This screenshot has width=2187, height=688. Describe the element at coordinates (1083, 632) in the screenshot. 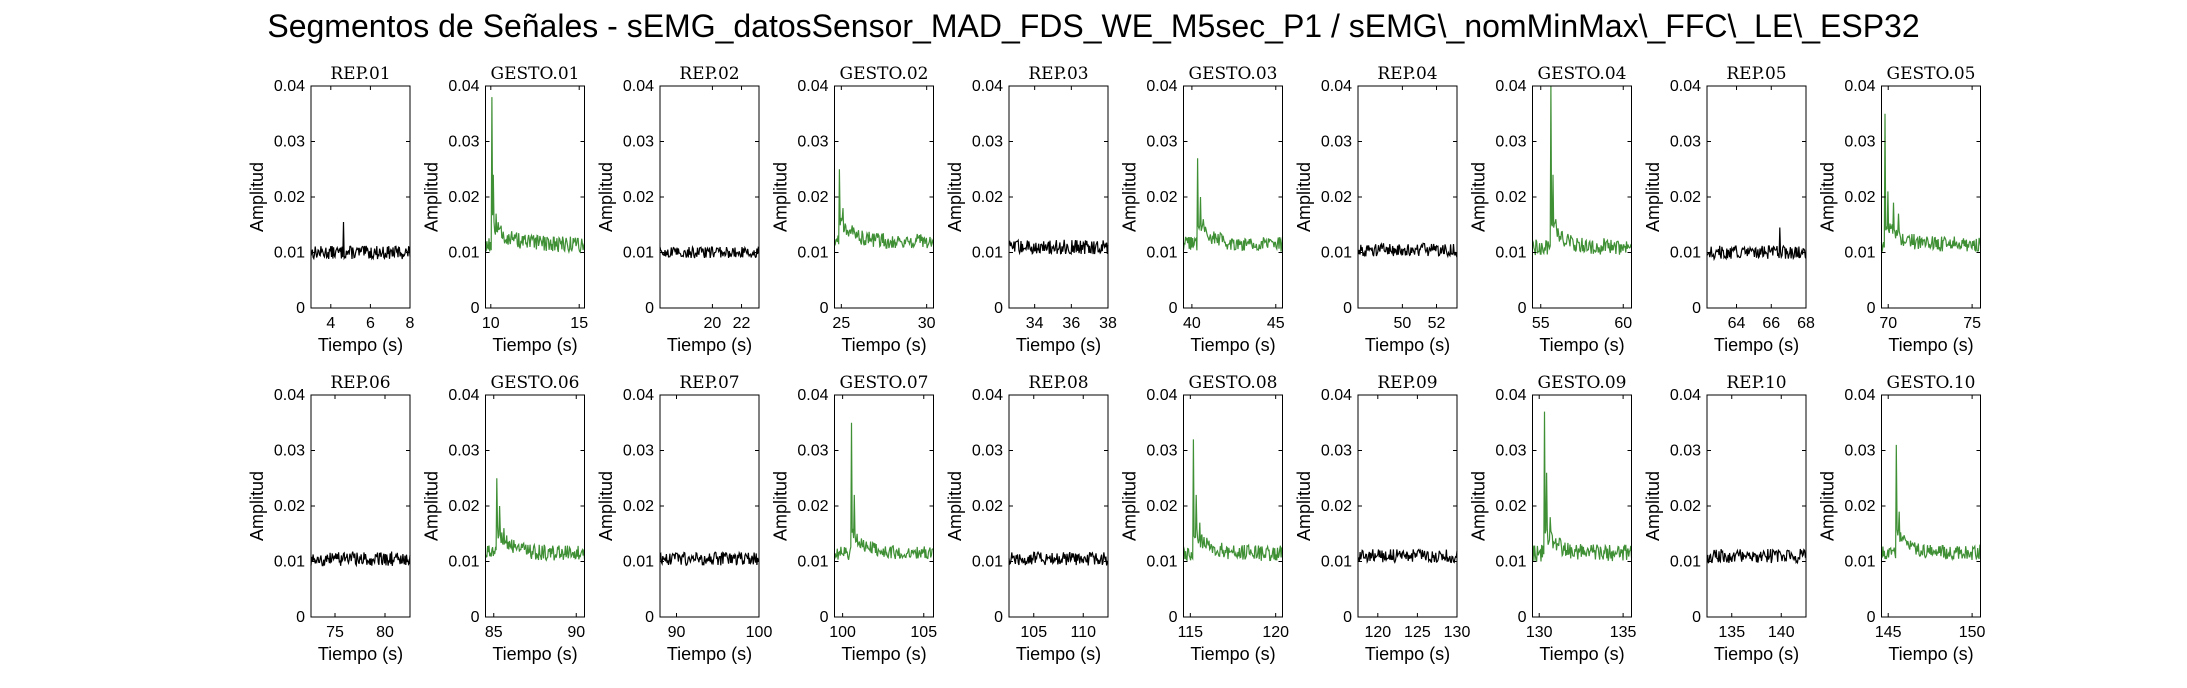

I see `x-tick-label: 110` at that location.